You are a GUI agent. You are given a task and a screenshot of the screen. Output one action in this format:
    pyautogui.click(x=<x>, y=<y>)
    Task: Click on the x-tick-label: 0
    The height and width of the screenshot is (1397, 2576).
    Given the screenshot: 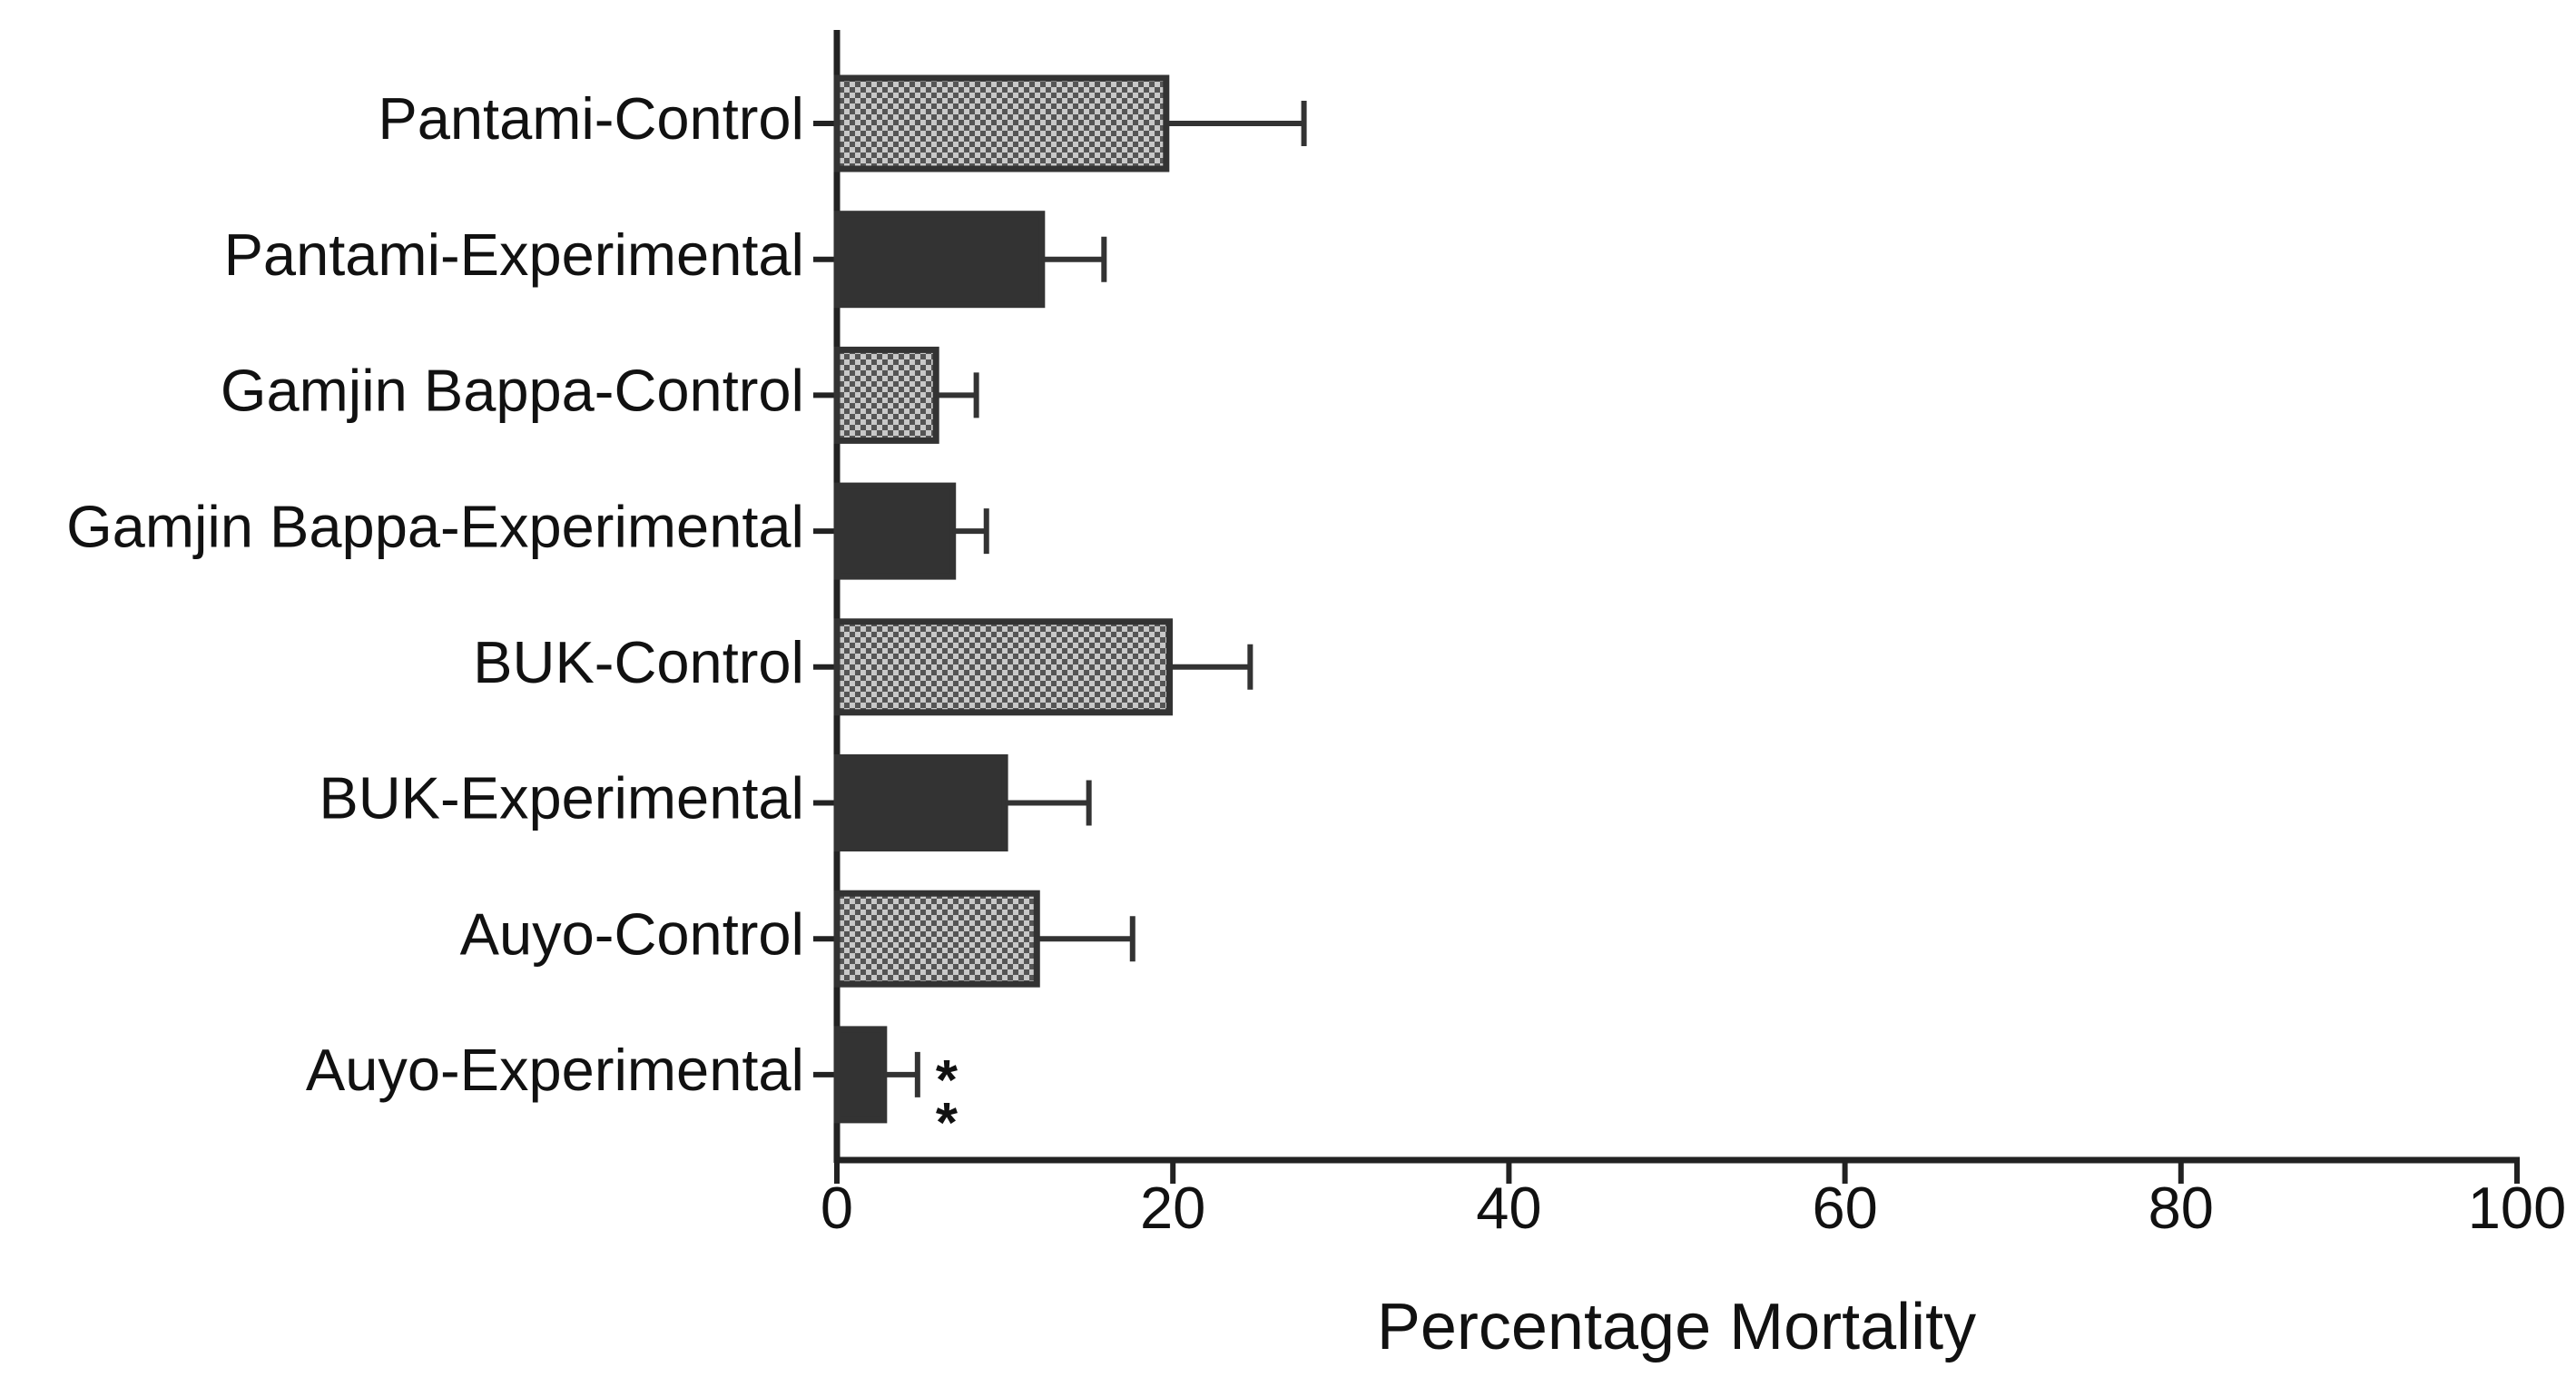 What is the action you would take?
    pyautogui.click(x=837, y=1208)
    